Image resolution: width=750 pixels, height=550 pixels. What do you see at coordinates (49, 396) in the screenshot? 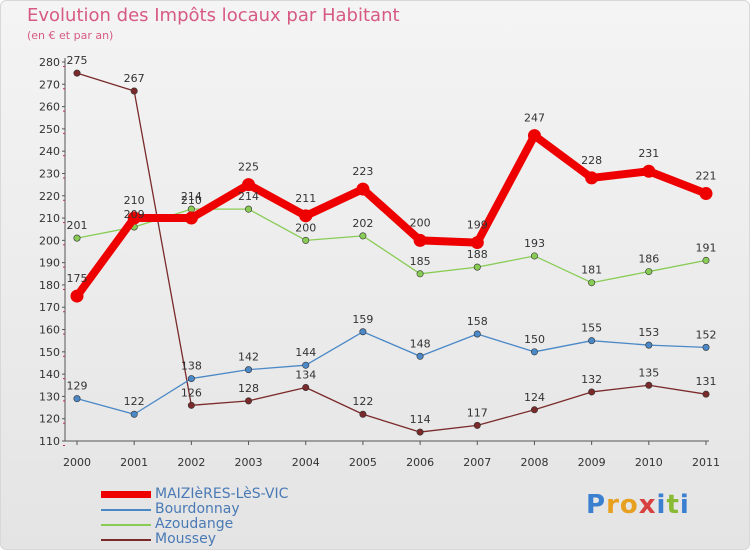
I see `y-tick-label: 130` at bounding box center [49, 396].